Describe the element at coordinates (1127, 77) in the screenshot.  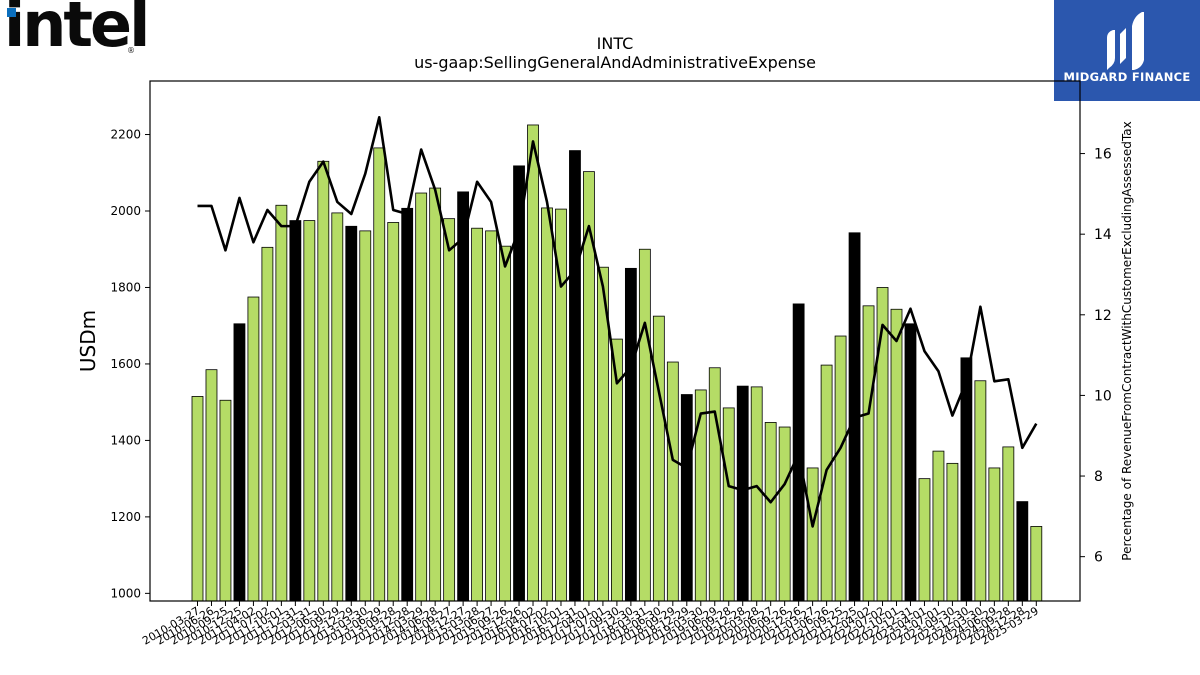
I see `midgard-logo-text: MIDGARD FINANCE` at that location.